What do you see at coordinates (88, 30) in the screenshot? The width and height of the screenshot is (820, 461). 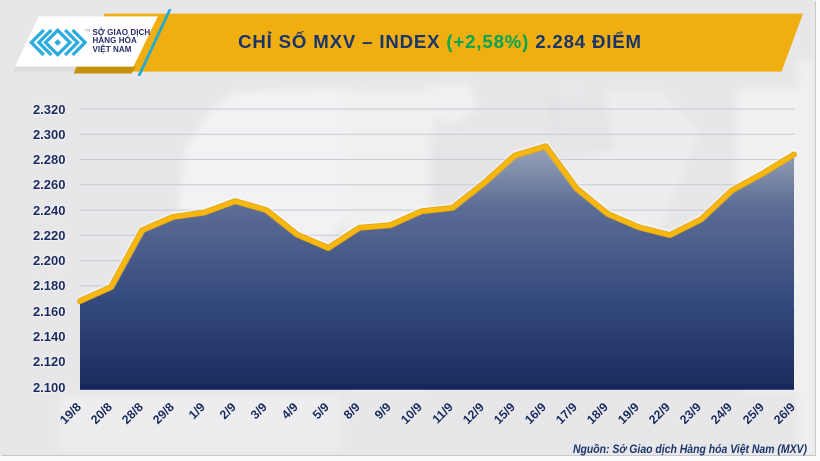 I see `svg-text: TM` at bounding box center [88, 30].